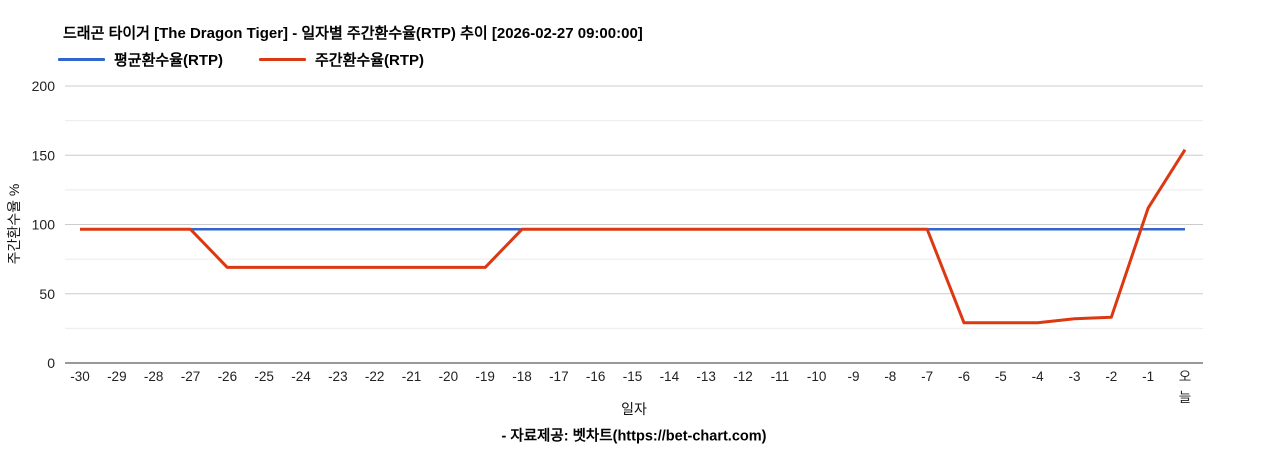 The image size is (1268, 450). I want to click on x-tick-label: -23, so click(338, 376).